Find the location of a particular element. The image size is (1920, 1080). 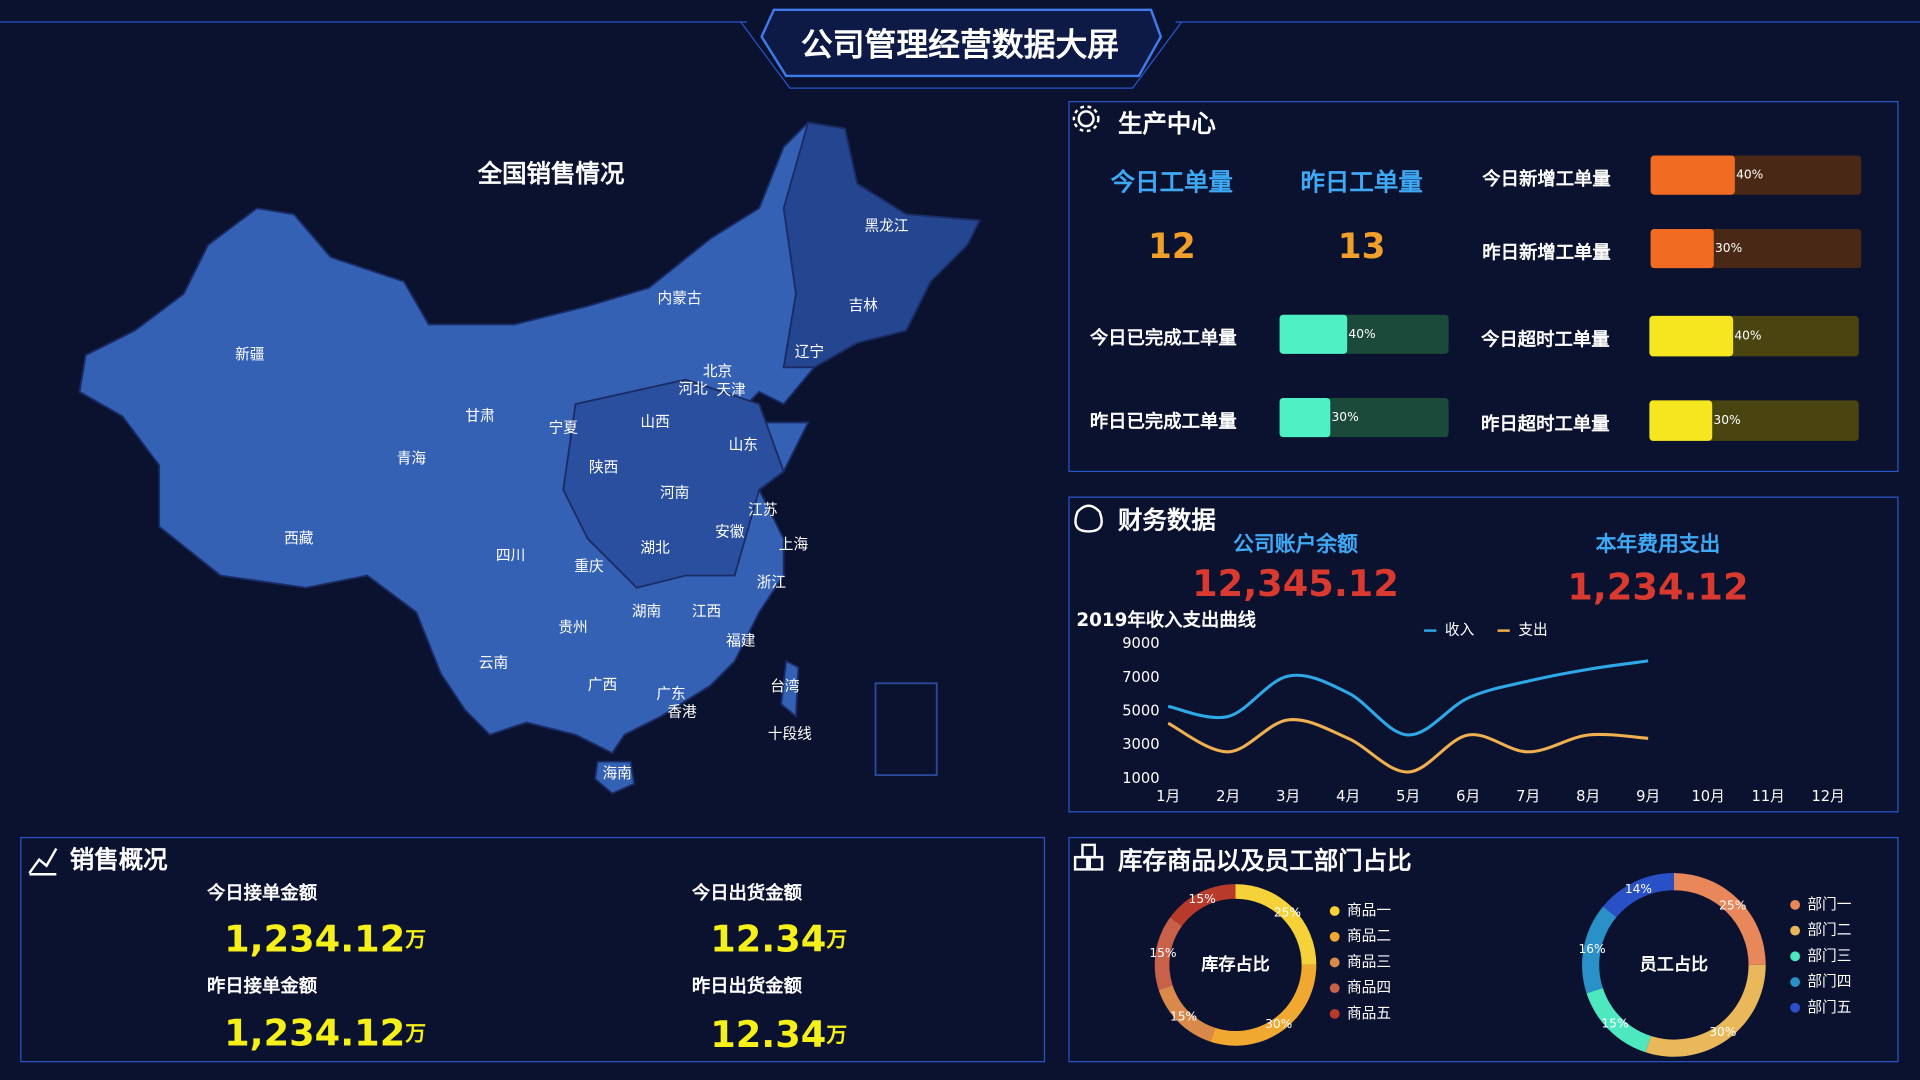

count-label: 昨日工单量 is located at coordinates (1361, 182).